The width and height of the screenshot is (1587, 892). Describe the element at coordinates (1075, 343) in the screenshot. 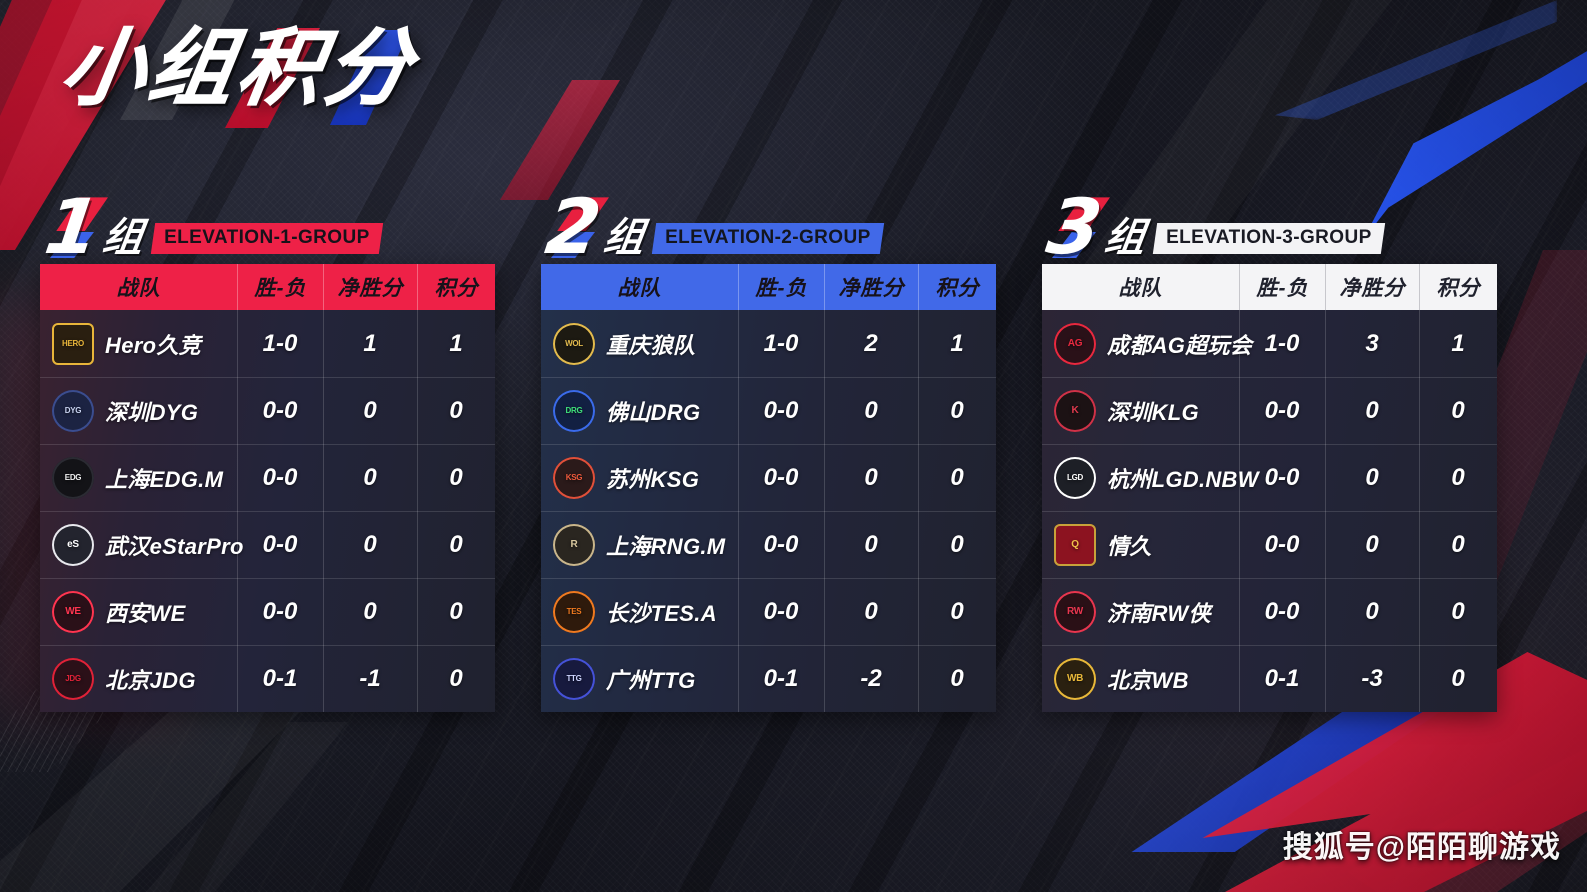

I see `chengdu-ag-logo: AG` at that location.